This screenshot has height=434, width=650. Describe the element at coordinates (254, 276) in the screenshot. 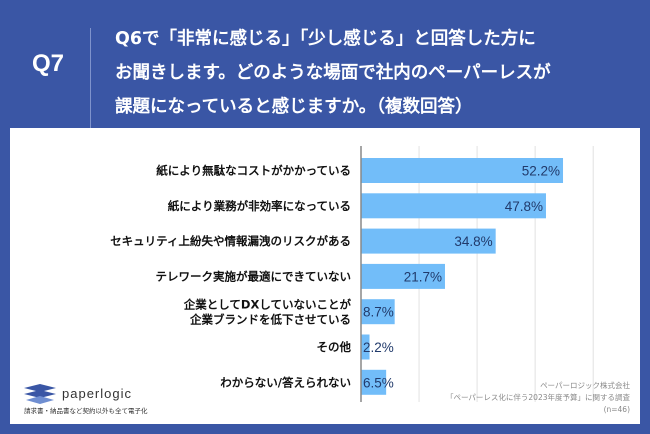

I see `category-label: テレワーク実施が最適にできていない` at that location.